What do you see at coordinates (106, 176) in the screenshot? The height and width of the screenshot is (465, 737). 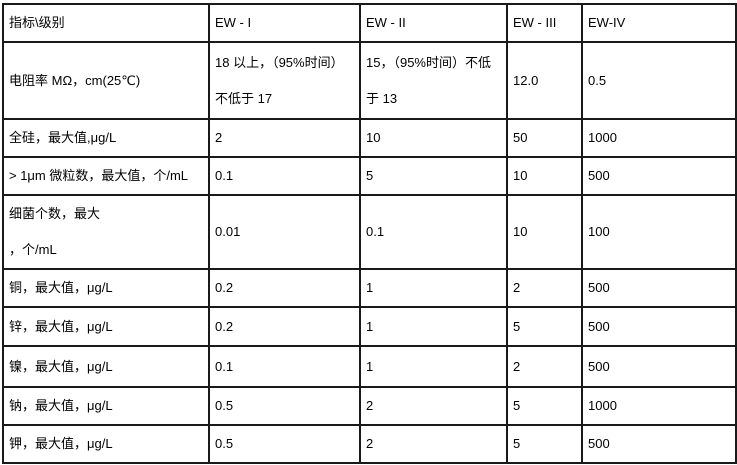 I see `row-label-cell: > 1μm 微粒数，最大值，个/mL` at bounding box center [106, 176].